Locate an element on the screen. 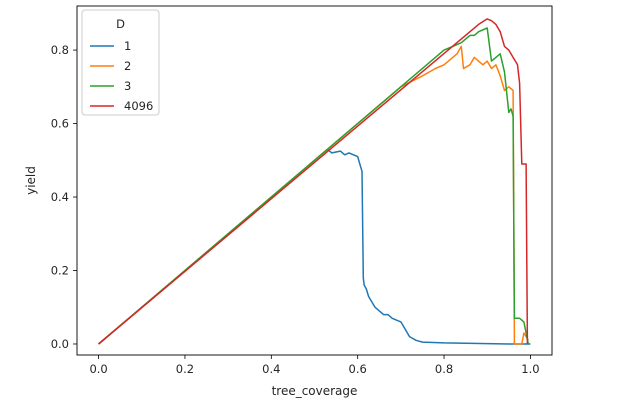  legend-box is located at coordinates (120, 62).